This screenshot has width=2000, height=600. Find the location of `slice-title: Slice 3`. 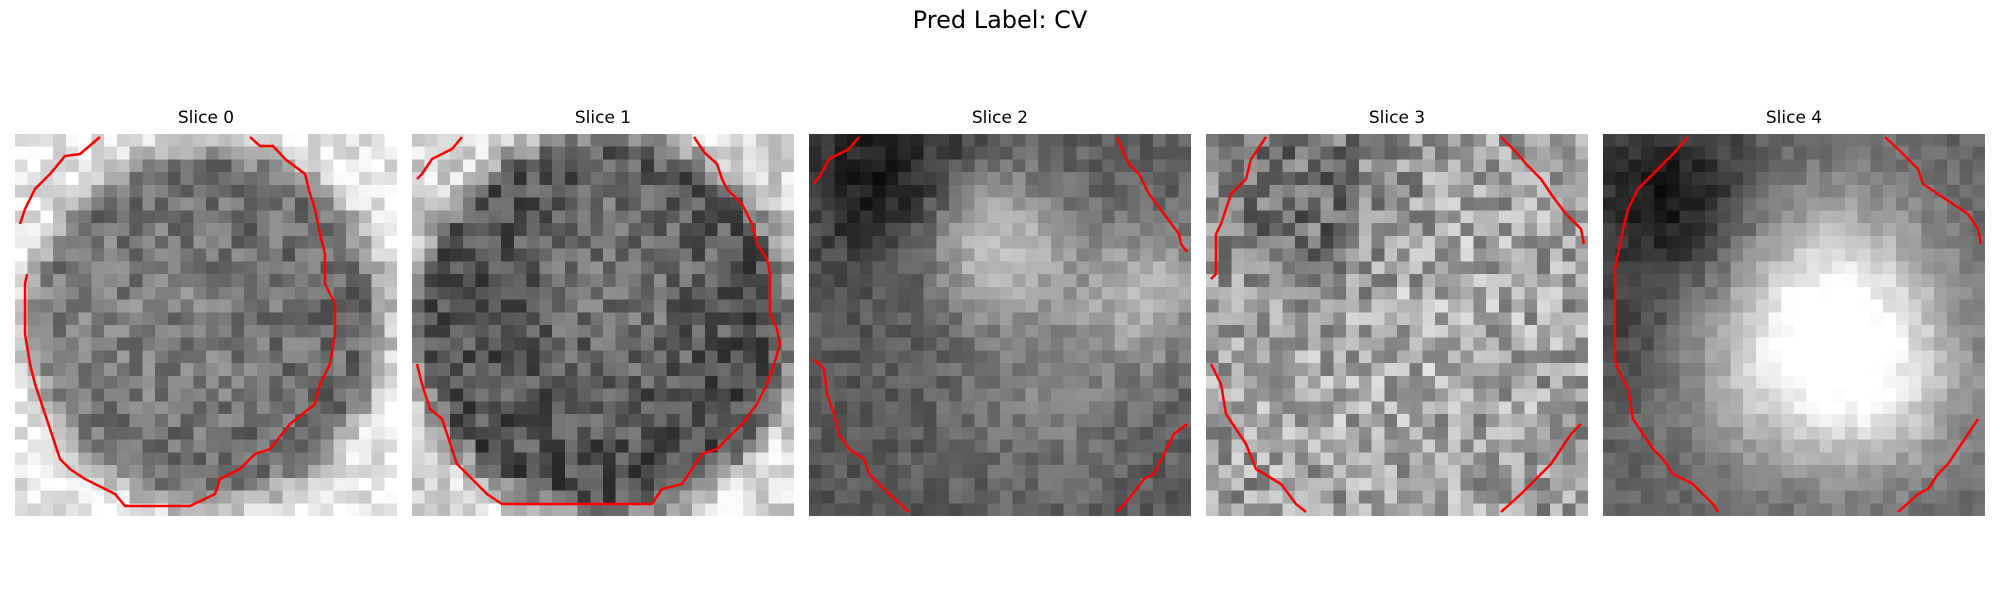

slice-title: Slice 3 is located at coordinates (1397, 118).